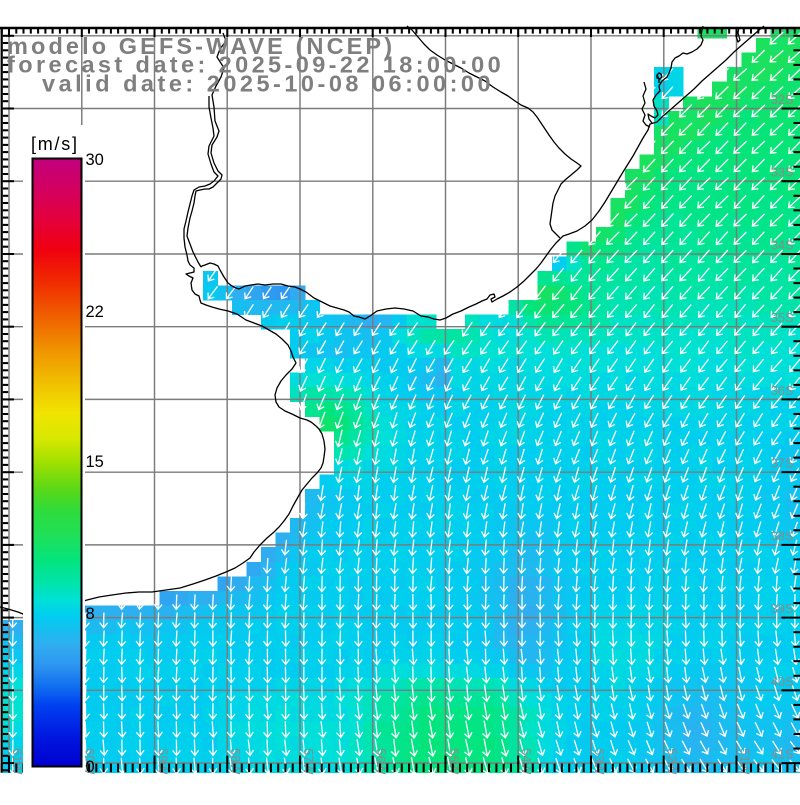  Describe the element at coordinates (782, 535) in the screenshot. I see `svg-text: 38S` at that location.